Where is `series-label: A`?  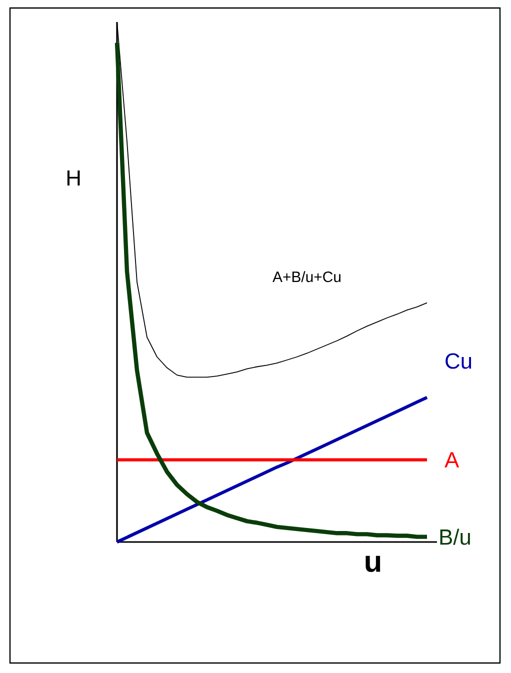
series-label: A is located at coordinates (452, 460).